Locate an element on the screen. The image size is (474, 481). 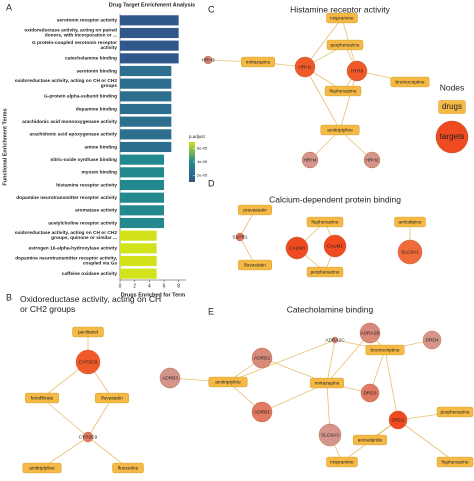
category-label: amine binding is located at coordinates (100, 147).